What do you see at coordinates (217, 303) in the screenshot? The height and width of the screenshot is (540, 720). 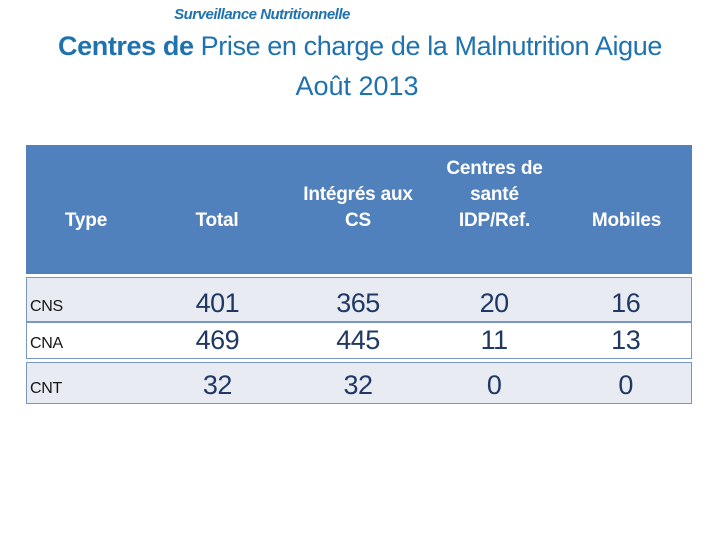 I see `cell-total: 401` at bounding box center [217, 303].